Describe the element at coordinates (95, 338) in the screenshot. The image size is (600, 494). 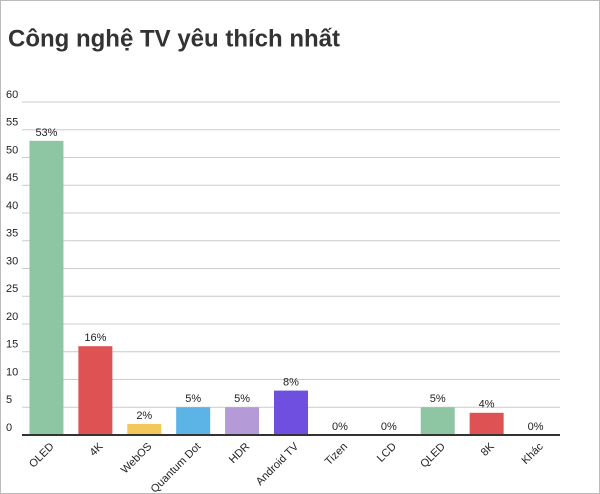
I see `value-label: 16%` at that location.